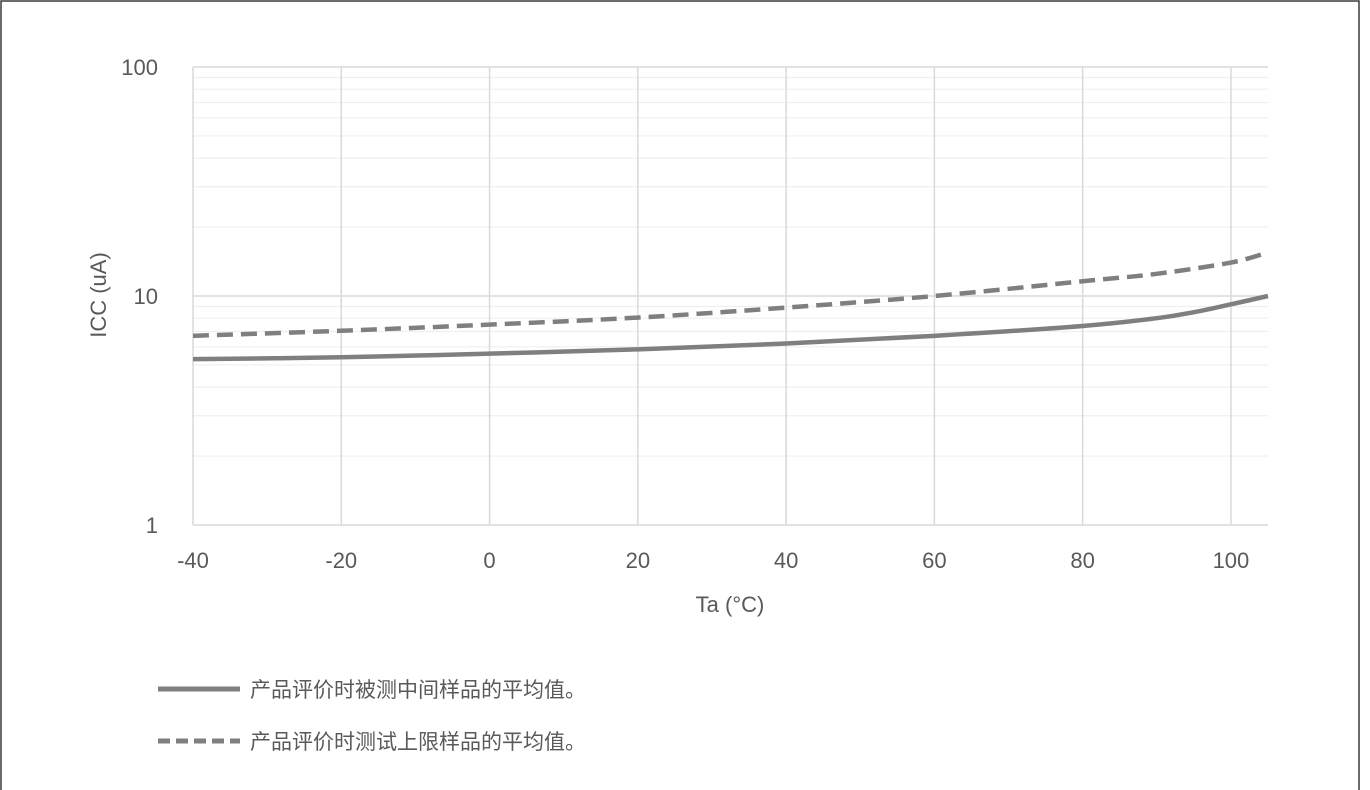 This screenshot has width=1370, height=790. Describe the element at coordinates (146, 296) in the screenshot. I see `y-tick-label: 10` at that location.